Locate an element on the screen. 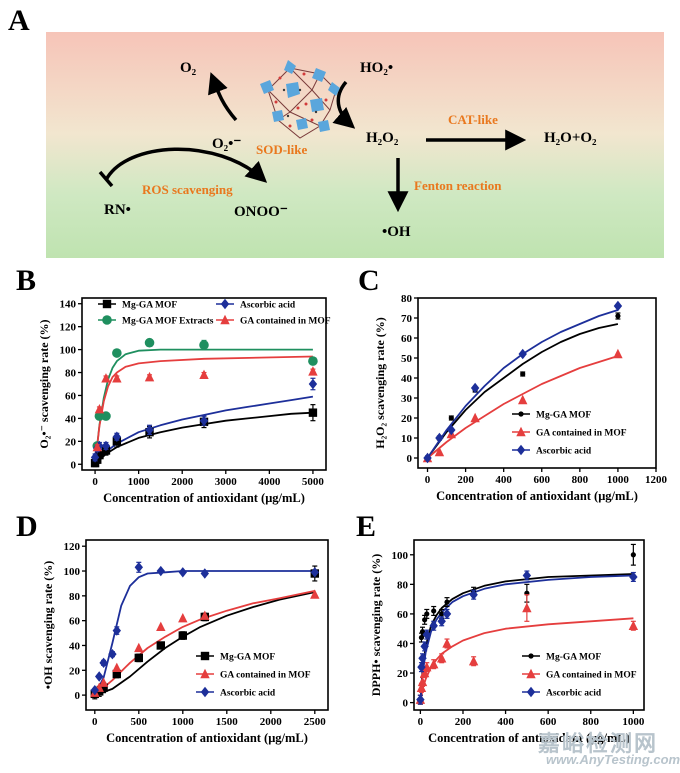 This screenshot has height=773, width=680. arrow-ho2-to-h2o2 is located at coordinates (344, 104).